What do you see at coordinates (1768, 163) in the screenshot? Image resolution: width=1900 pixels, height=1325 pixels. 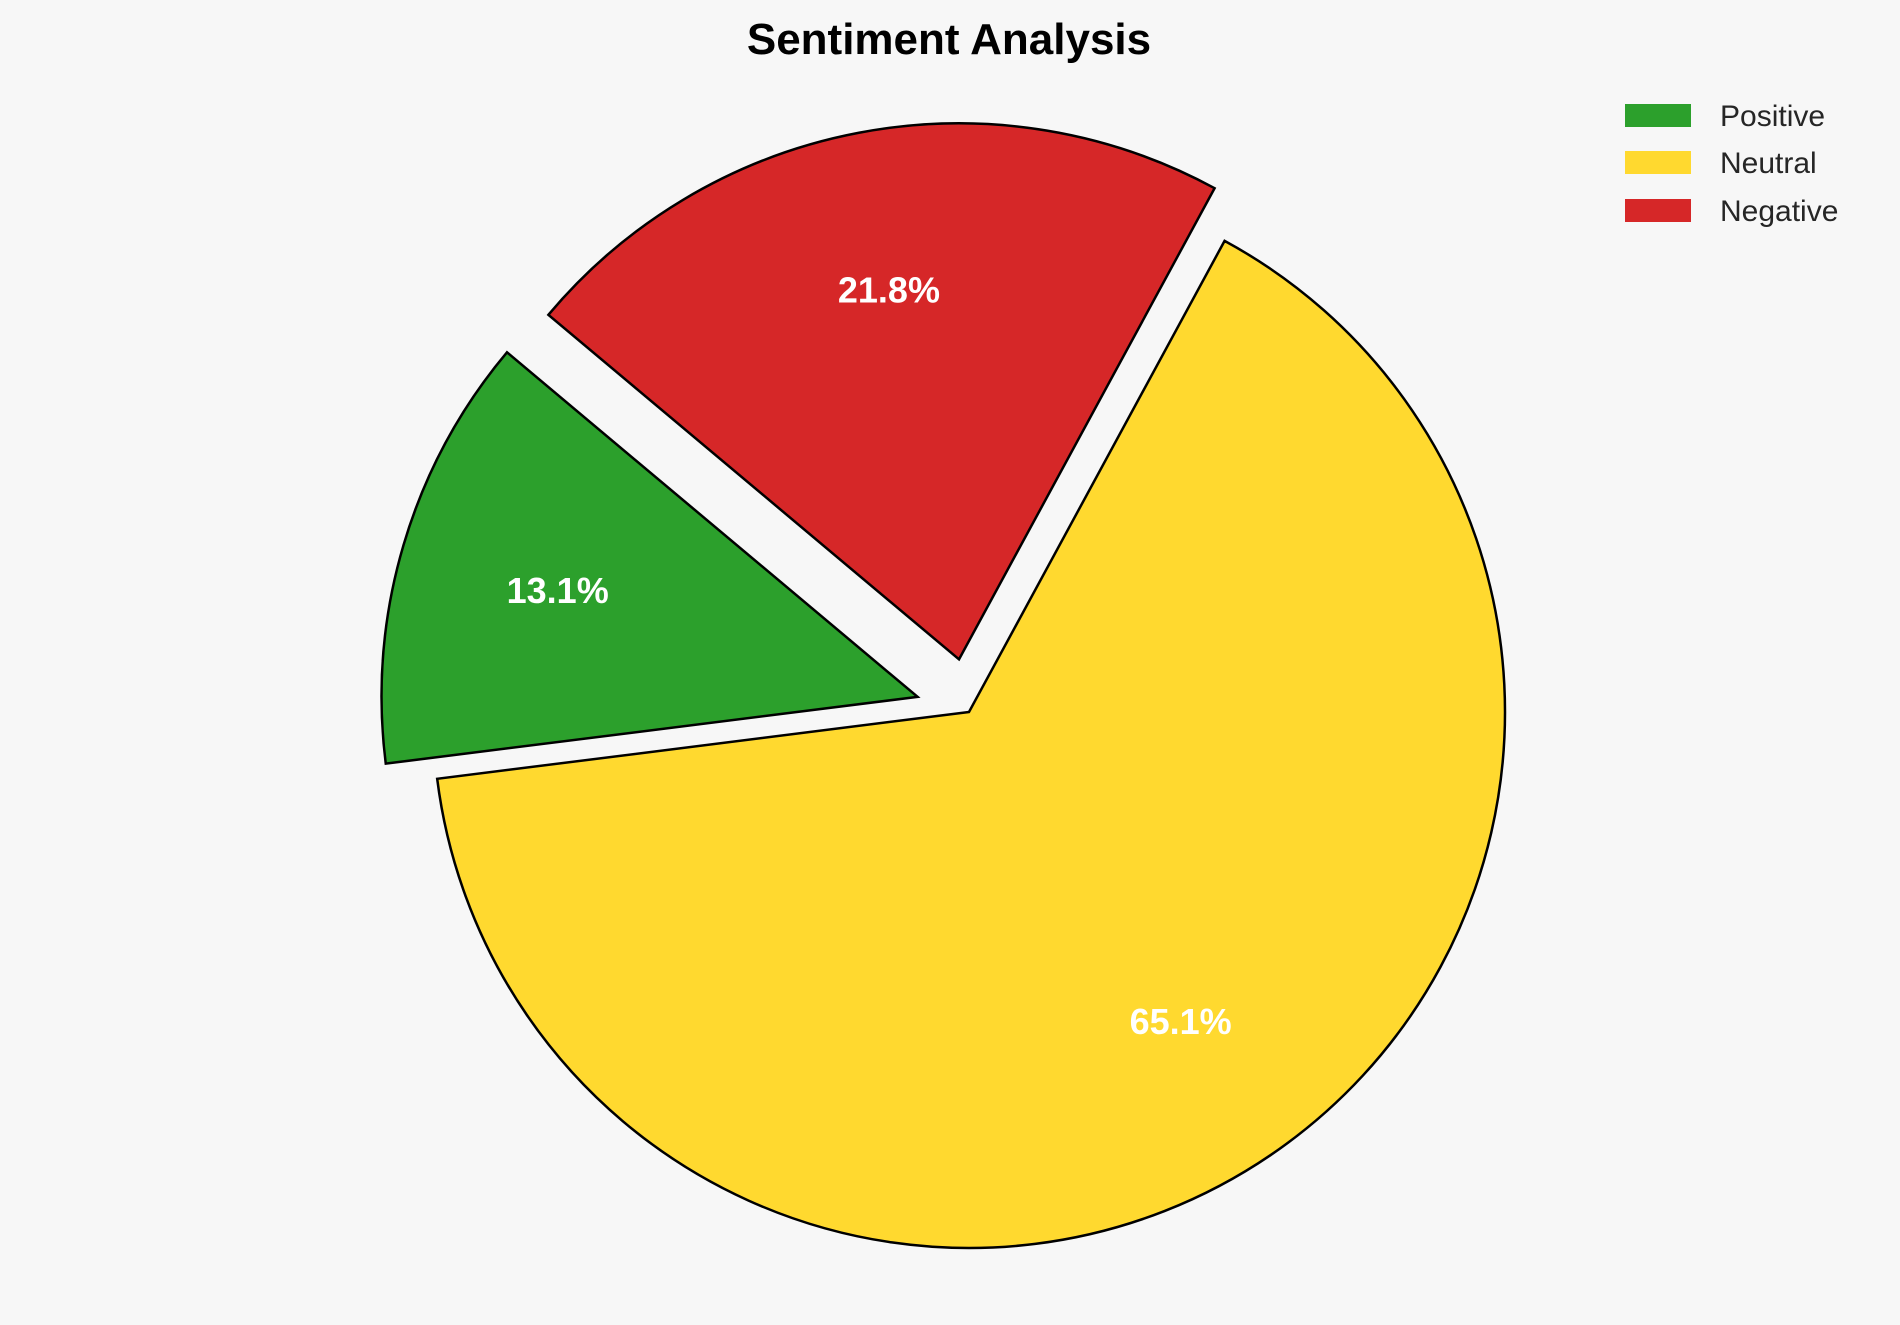 I see `legend-label-neutral: Neutral` at bounding box center [1768, 163].